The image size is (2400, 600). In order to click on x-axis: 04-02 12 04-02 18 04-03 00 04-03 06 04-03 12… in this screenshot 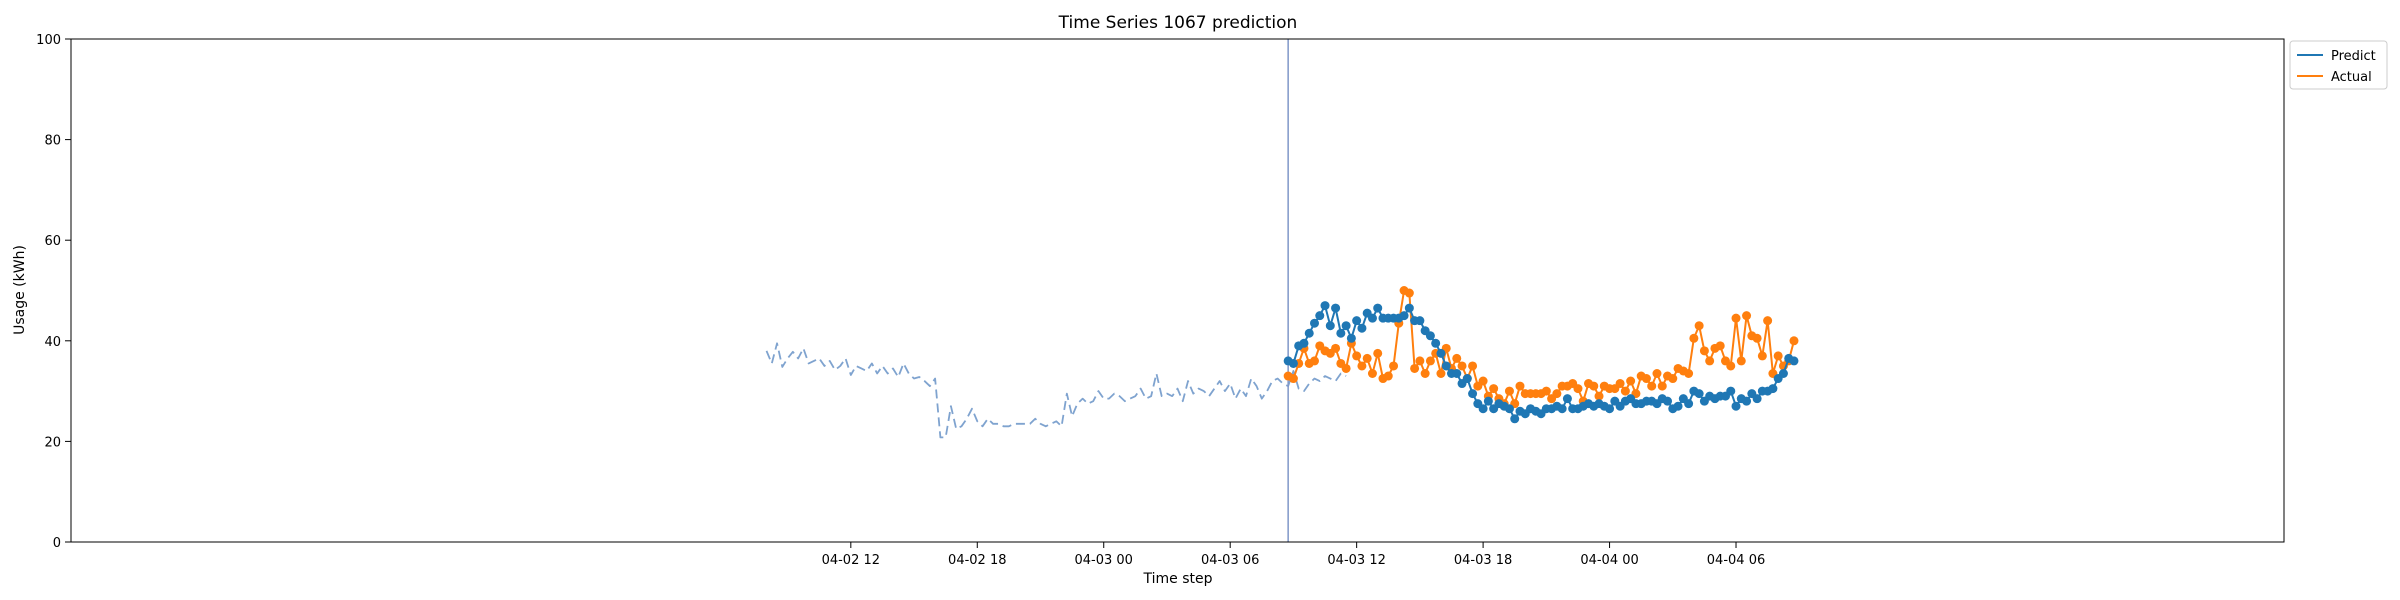, I will do `click(1293, 555)`.